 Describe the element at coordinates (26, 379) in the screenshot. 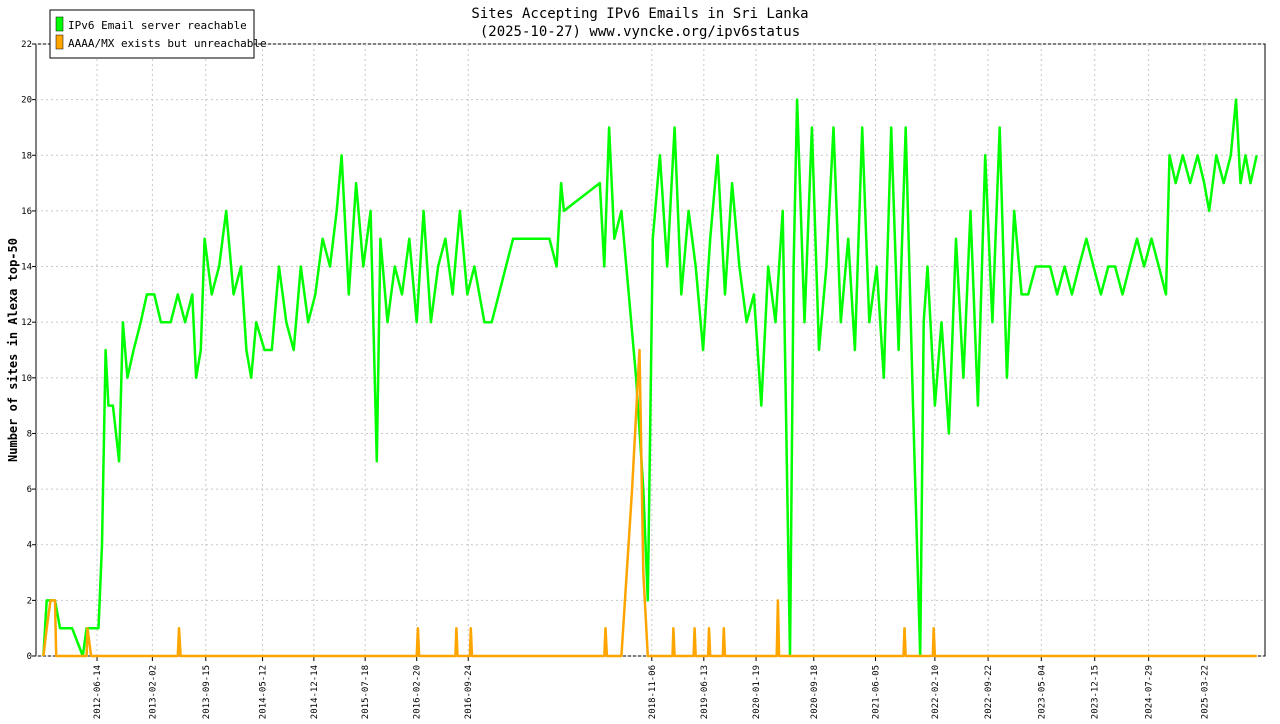

I see `y-tick-label: 10` at that location.